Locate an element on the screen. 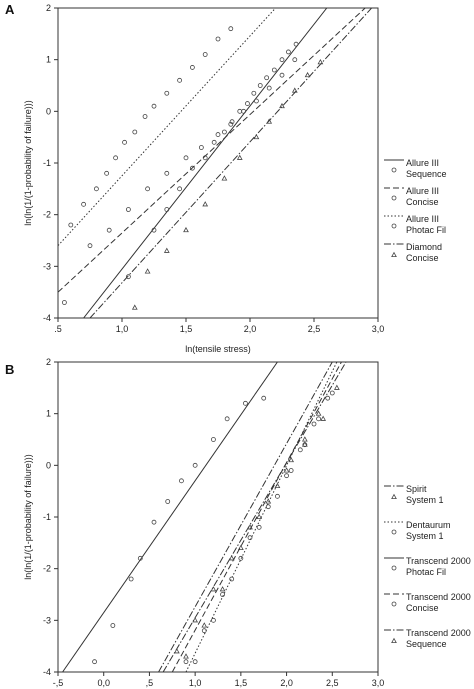 This screenshot has height=689, width=474. legend-label-line: Concise is located at coordinates (422, 608).